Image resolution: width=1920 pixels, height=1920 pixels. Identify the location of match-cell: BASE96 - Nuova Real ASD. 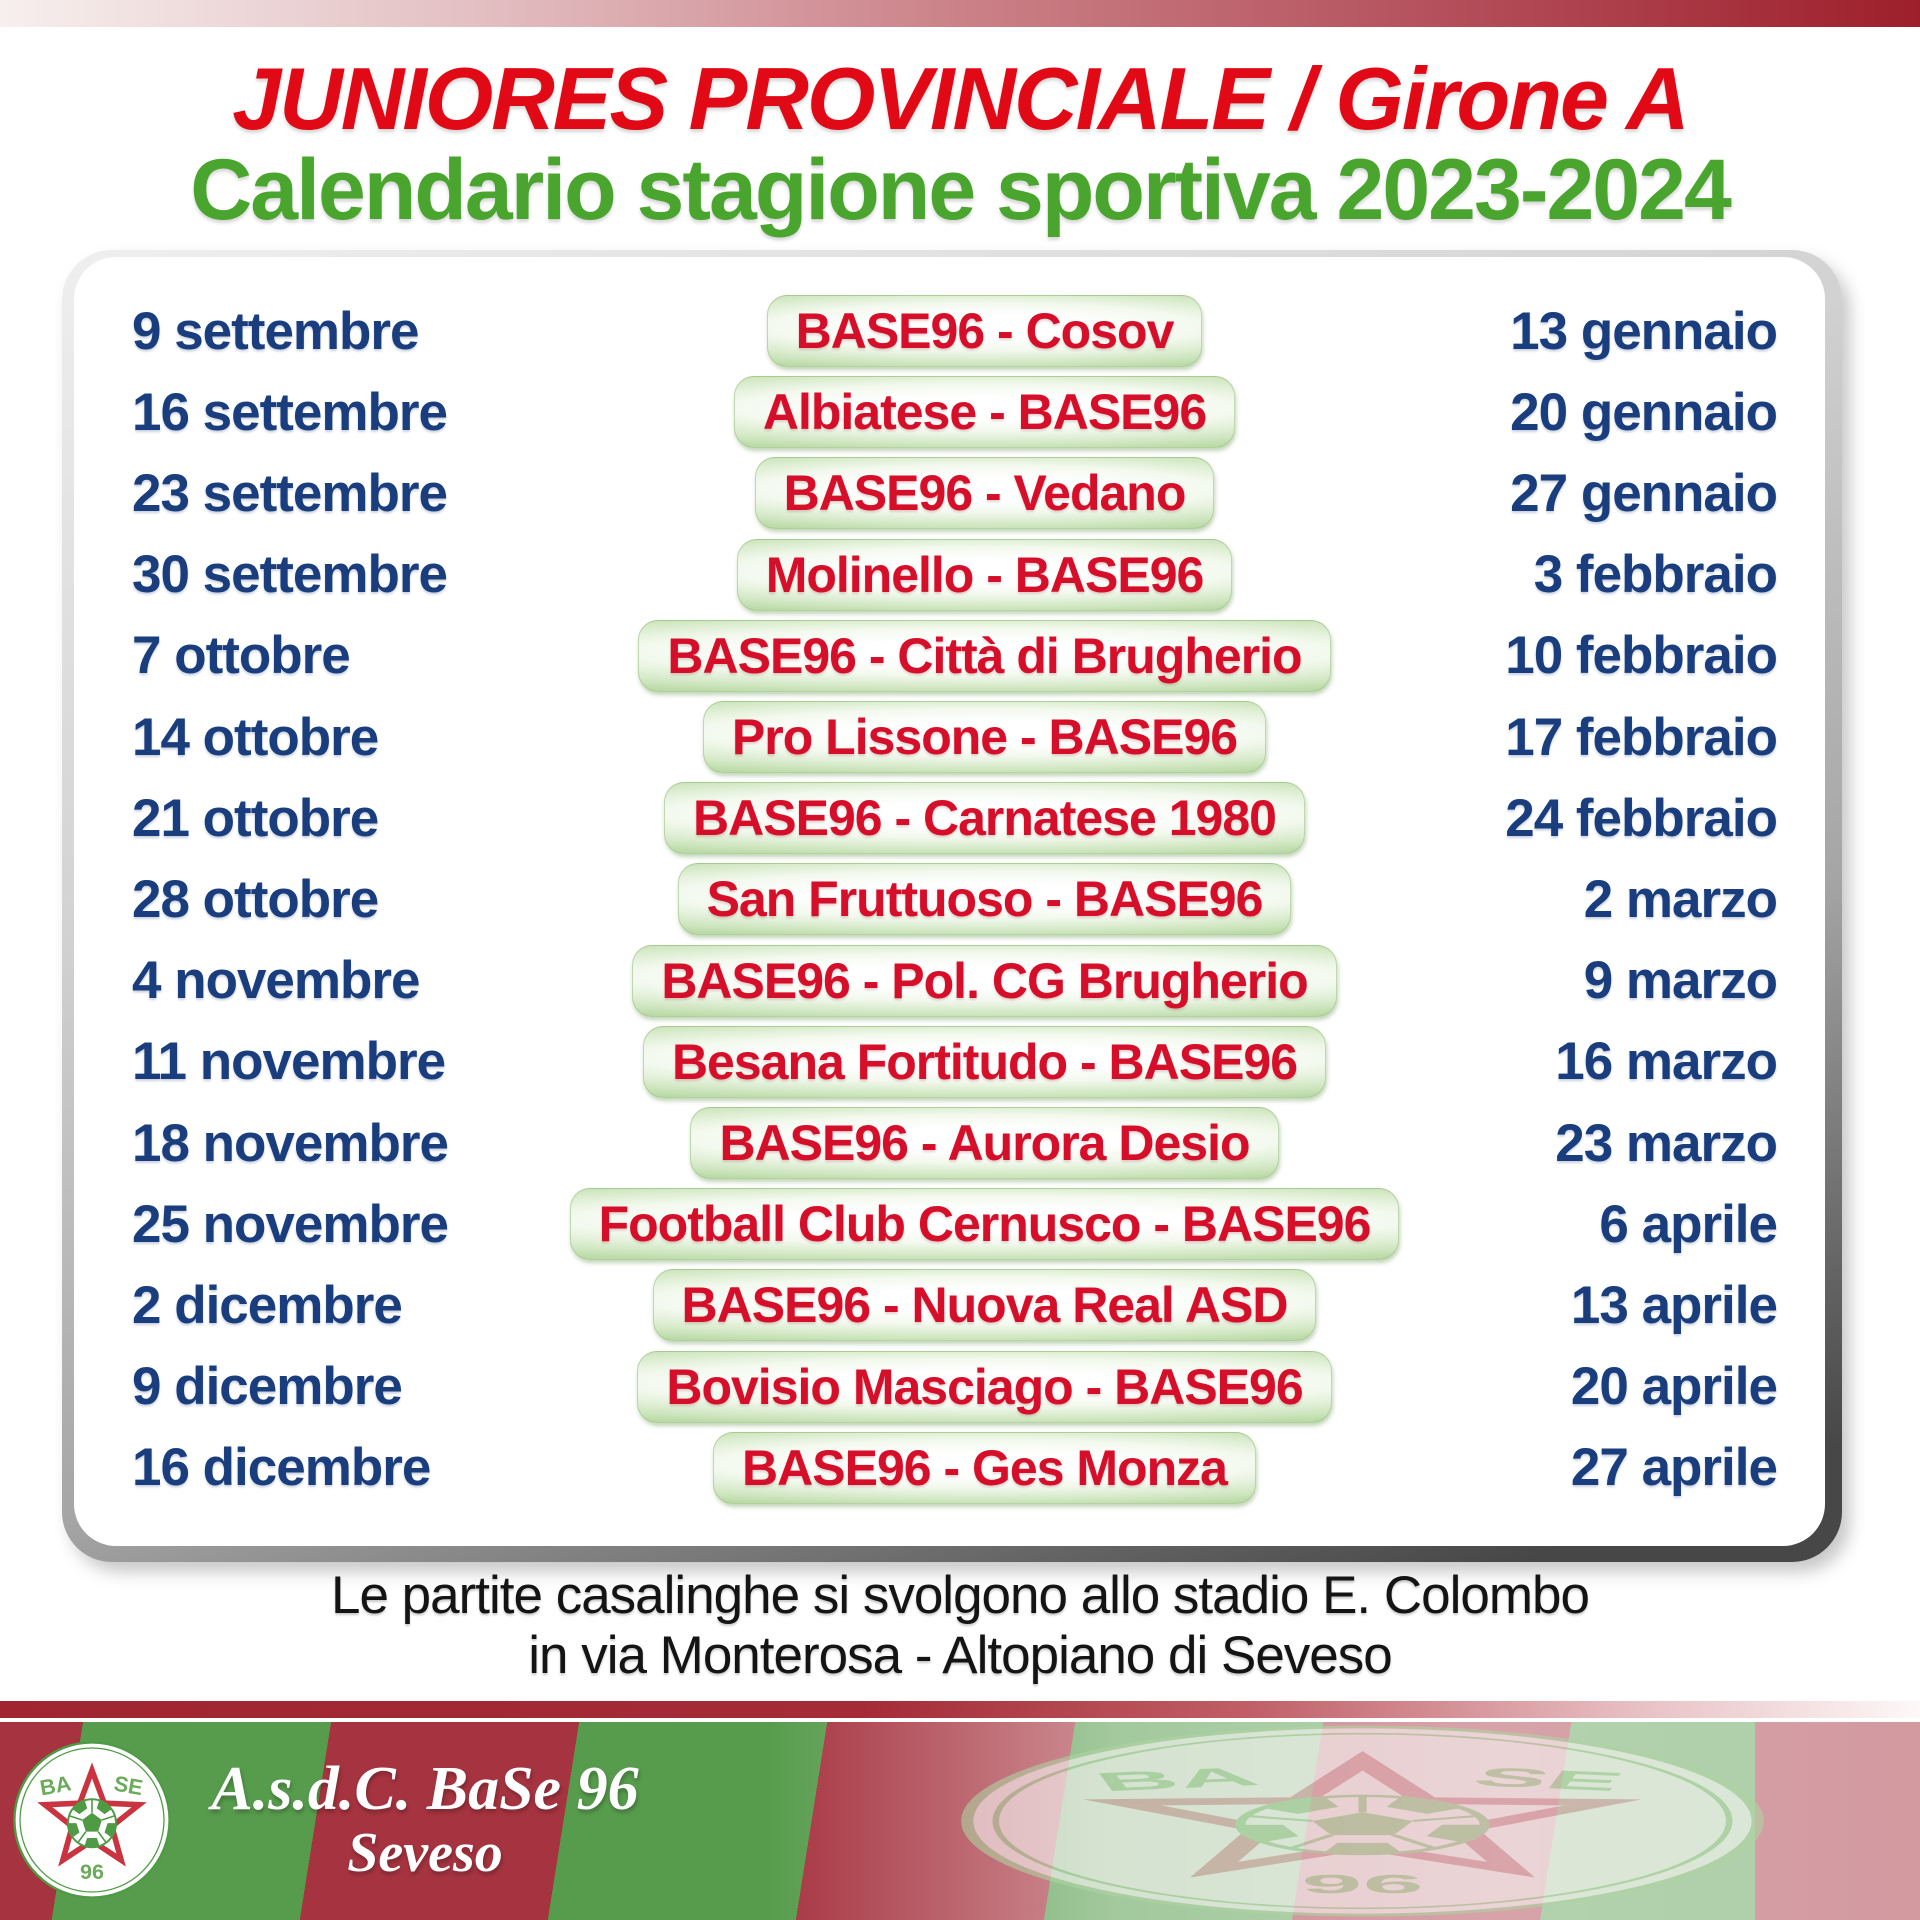
(984, 1305).